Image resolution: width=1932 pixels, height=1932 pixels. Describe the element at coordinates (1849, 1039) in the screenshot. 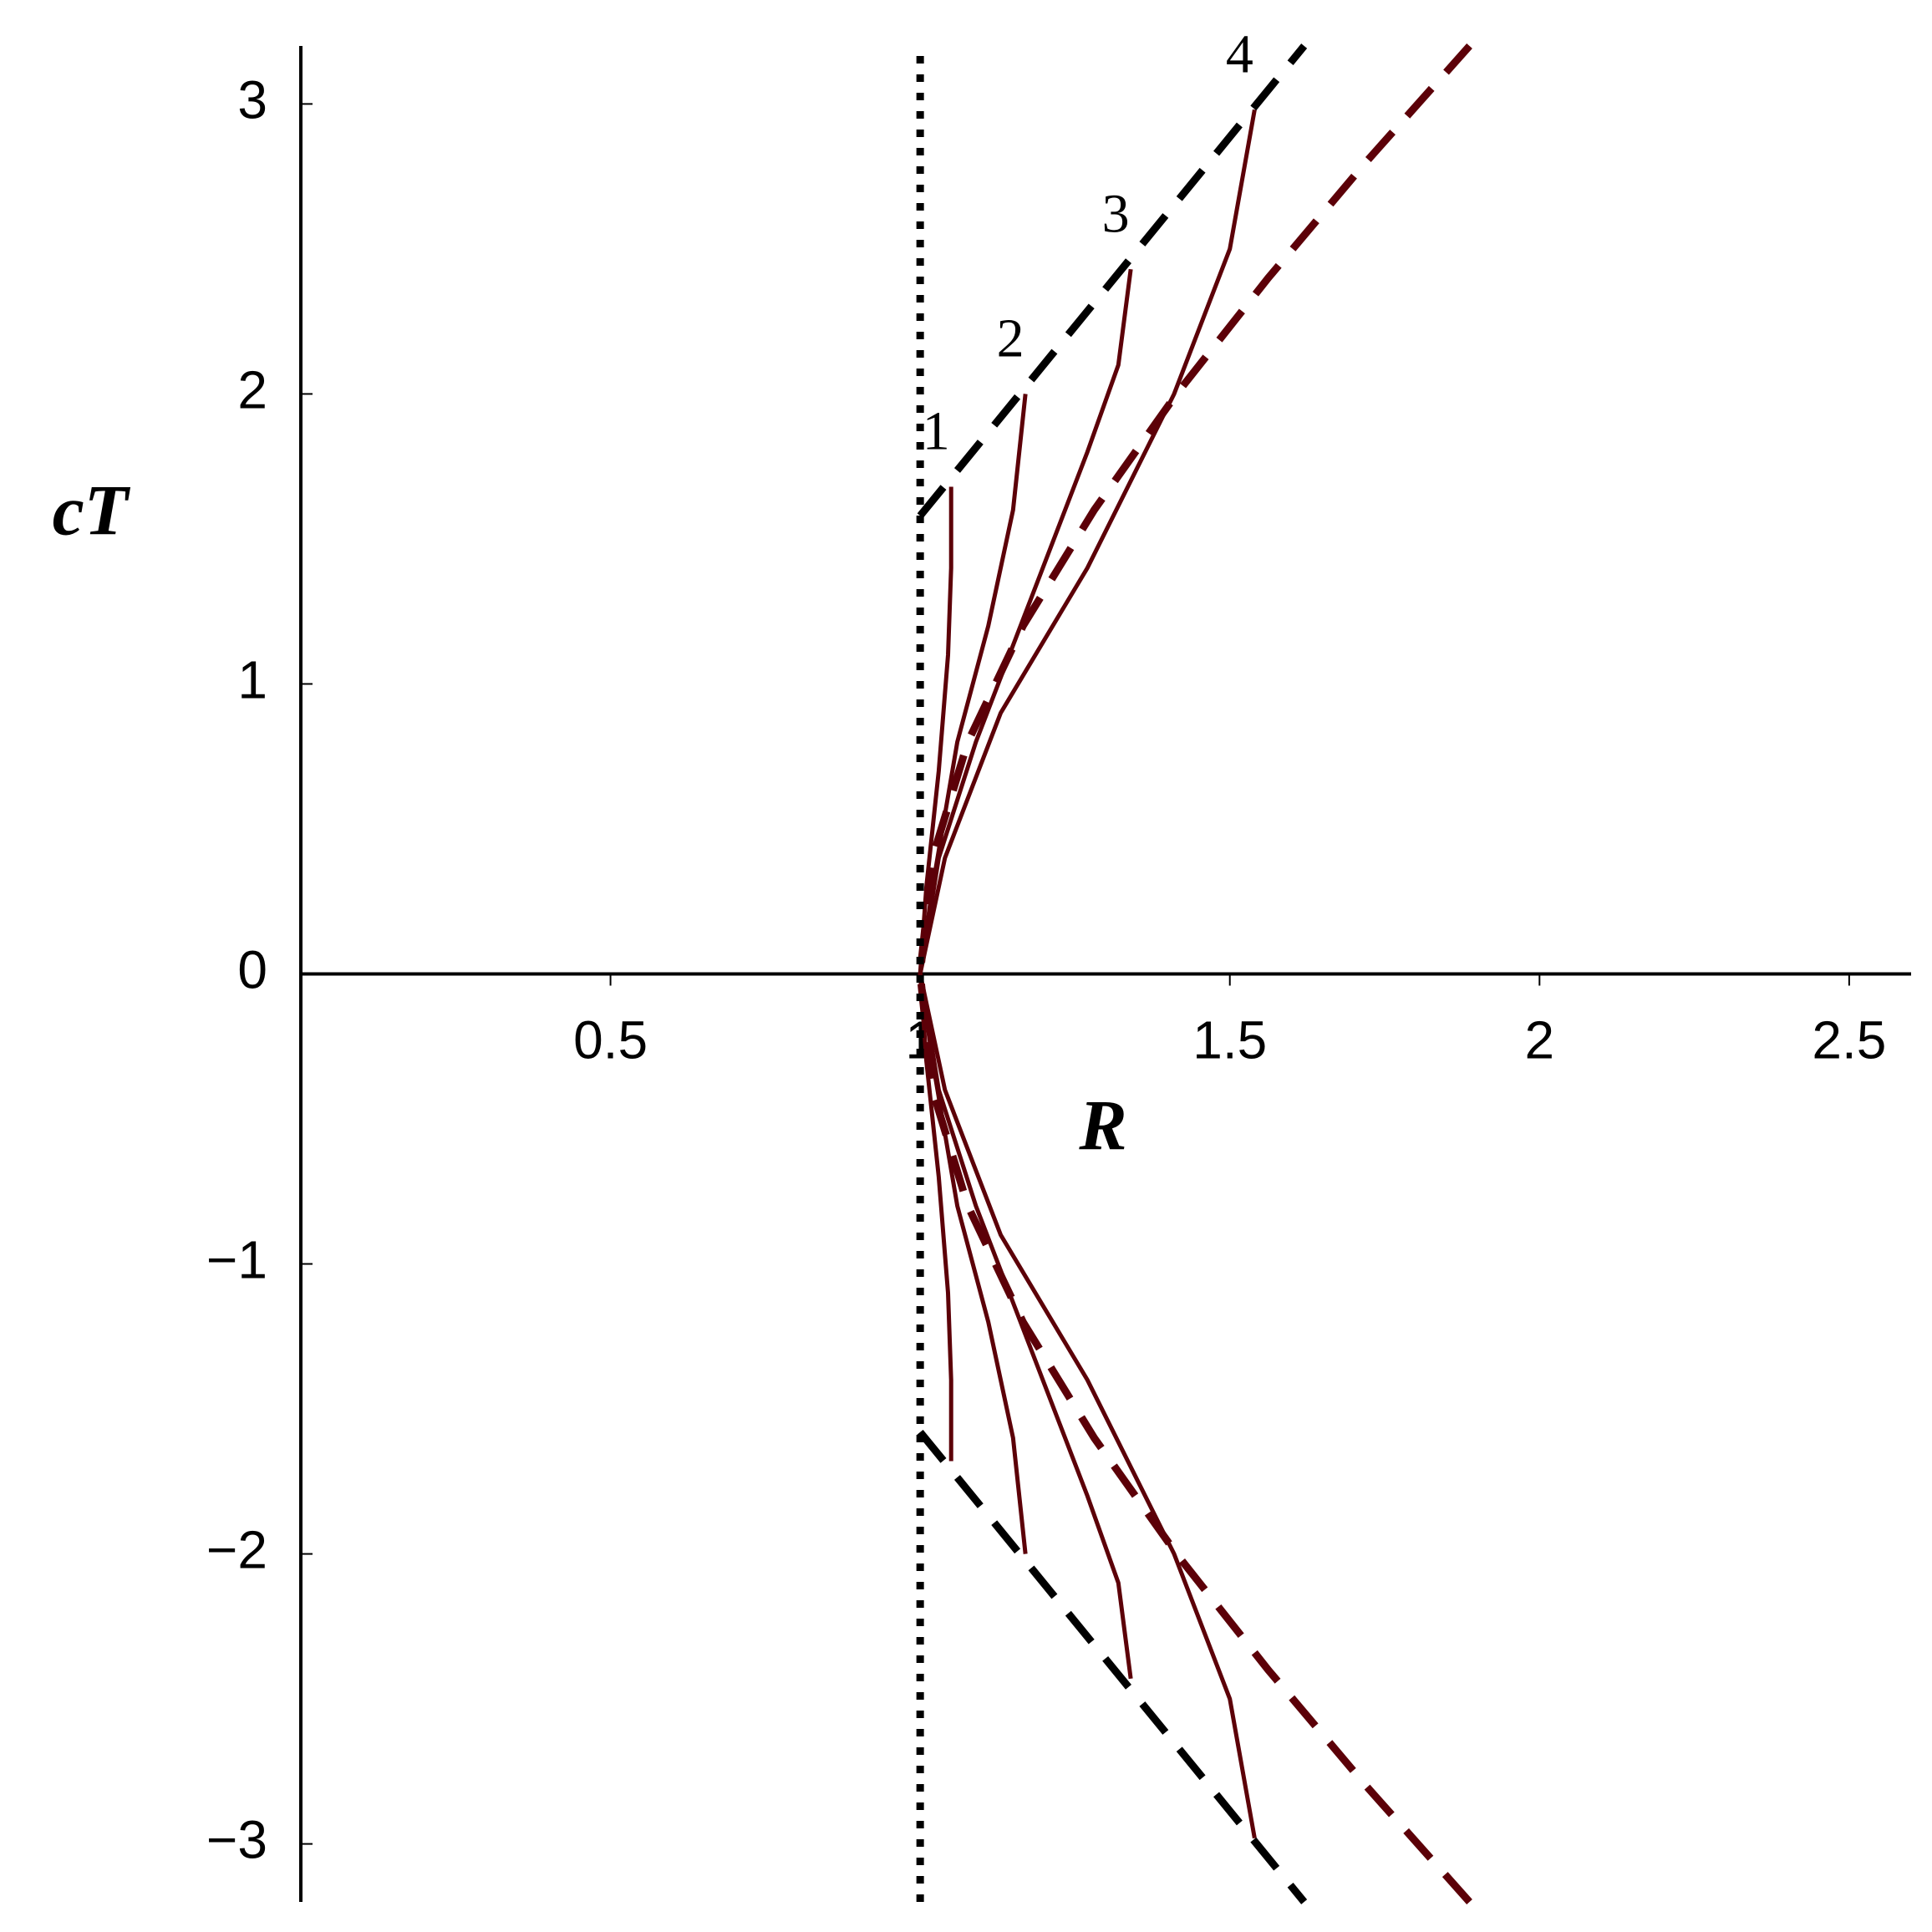

I see `x-tick-label: 2.5` at that location.